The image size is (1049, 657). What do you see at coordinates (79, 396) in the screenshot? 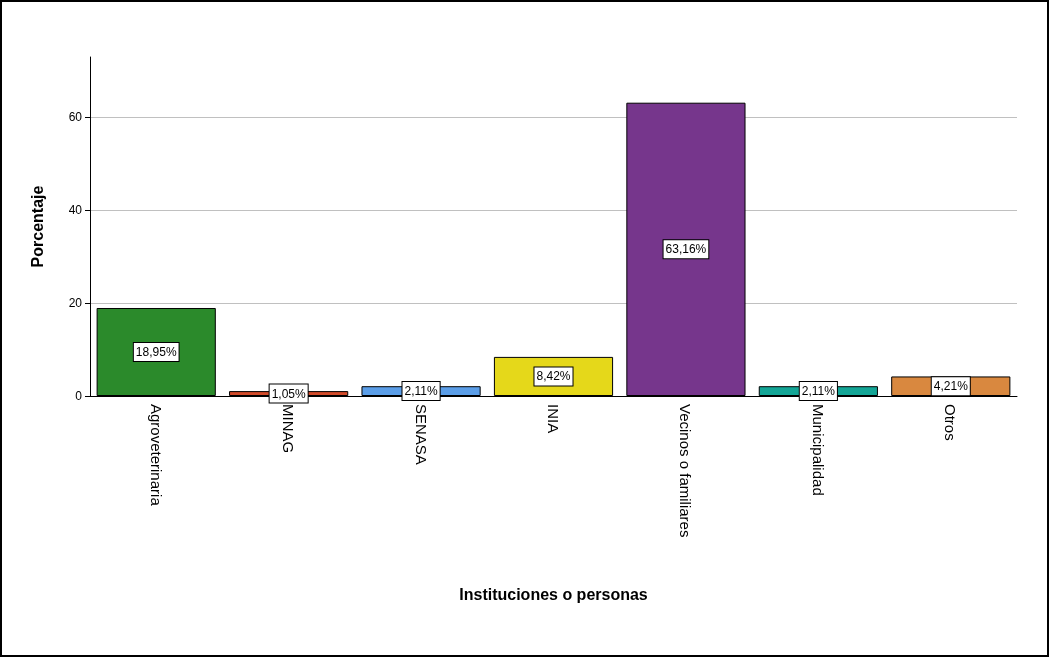
I see `y-tick-label: 0` at bounding box center [79, 396].